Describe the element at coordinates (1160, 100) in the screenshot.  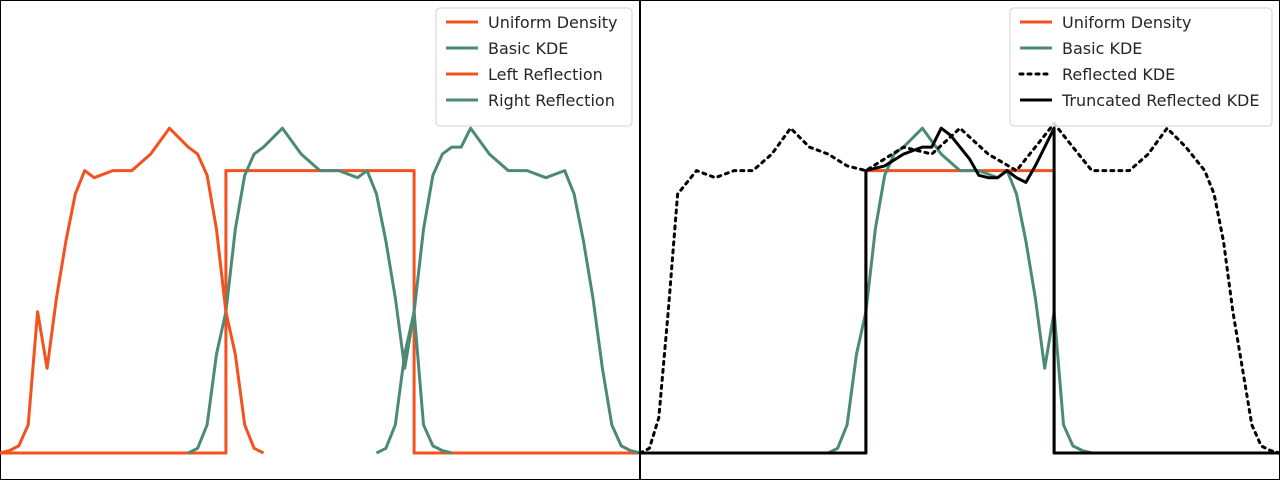
I see `legend-label: Truncated Reflected KDE` at that location.